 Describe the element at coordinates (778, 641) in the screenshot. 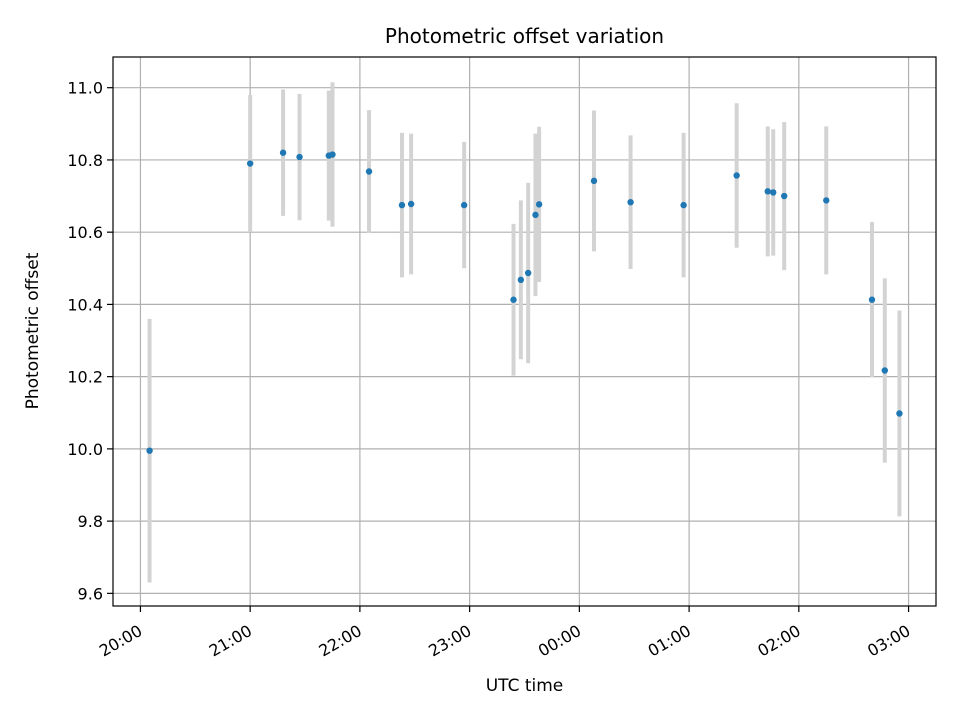

I see `x-tick-label: 02:00` at that location.